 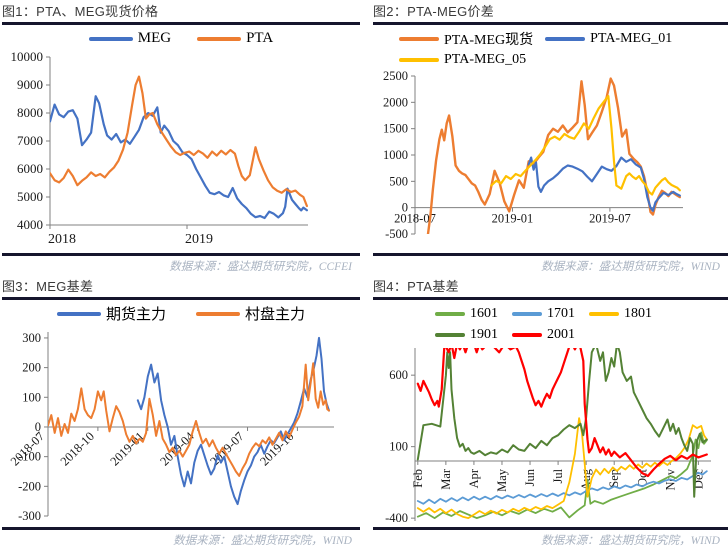 I want to click on svg-text: 7000, so click(x=30, y=140).